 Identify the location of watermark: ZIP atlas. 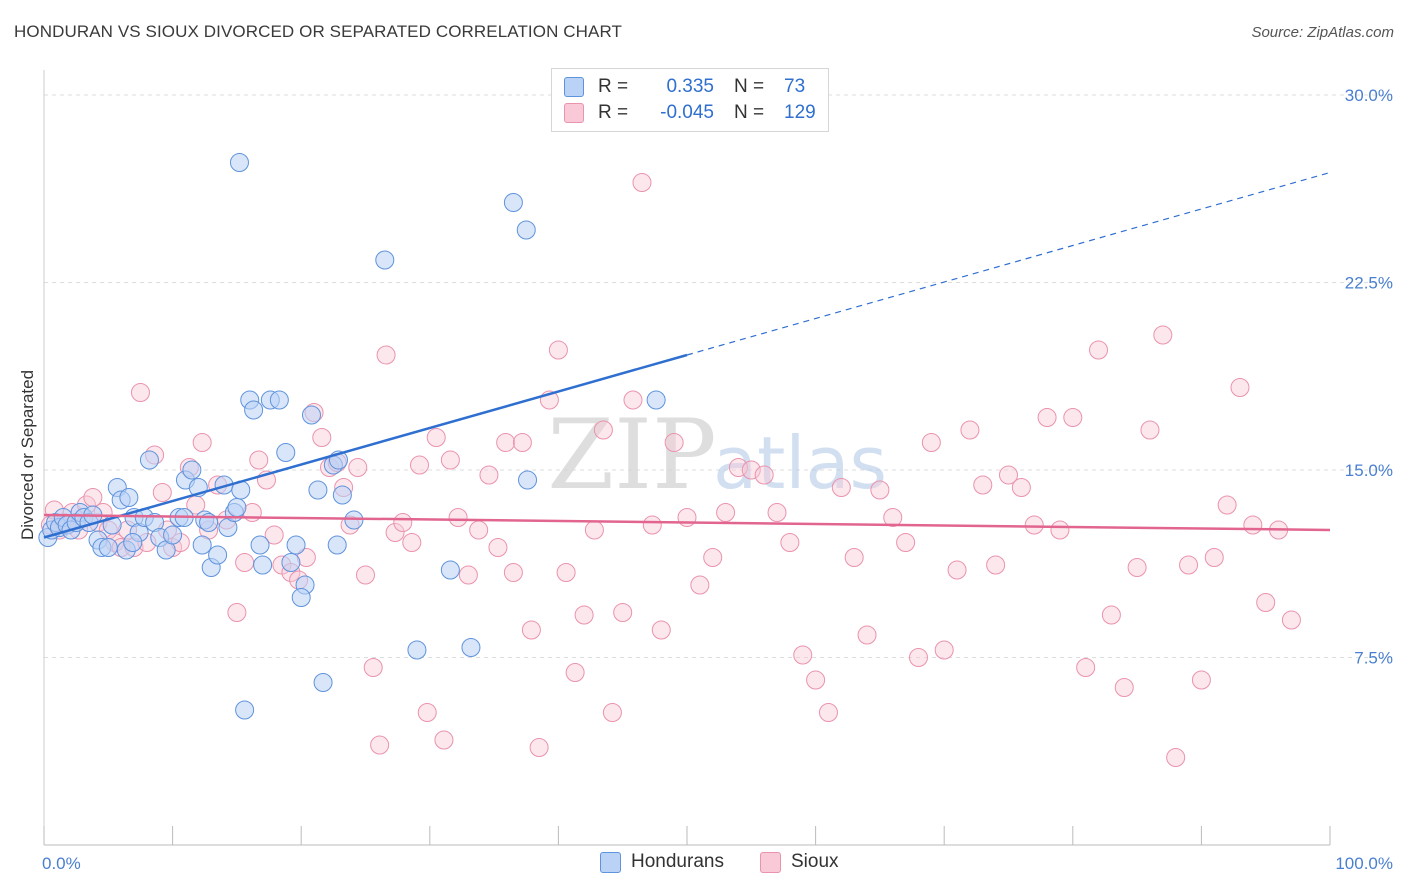
(717, 455).